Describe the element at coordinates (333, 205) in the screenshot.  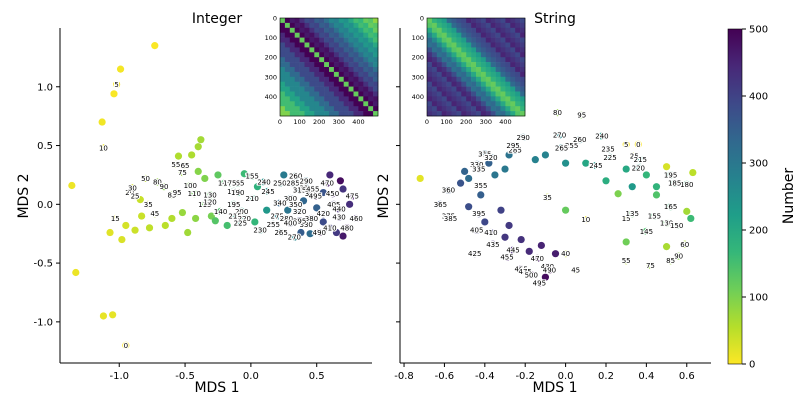
I see `point-label: 405` at that location.